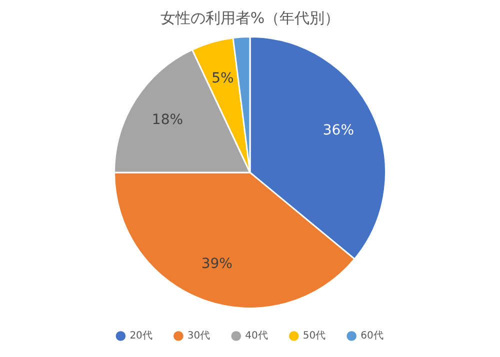 This screenshot has width=500, height=357. I want to click on data-label: 18%, so click(168, 120).